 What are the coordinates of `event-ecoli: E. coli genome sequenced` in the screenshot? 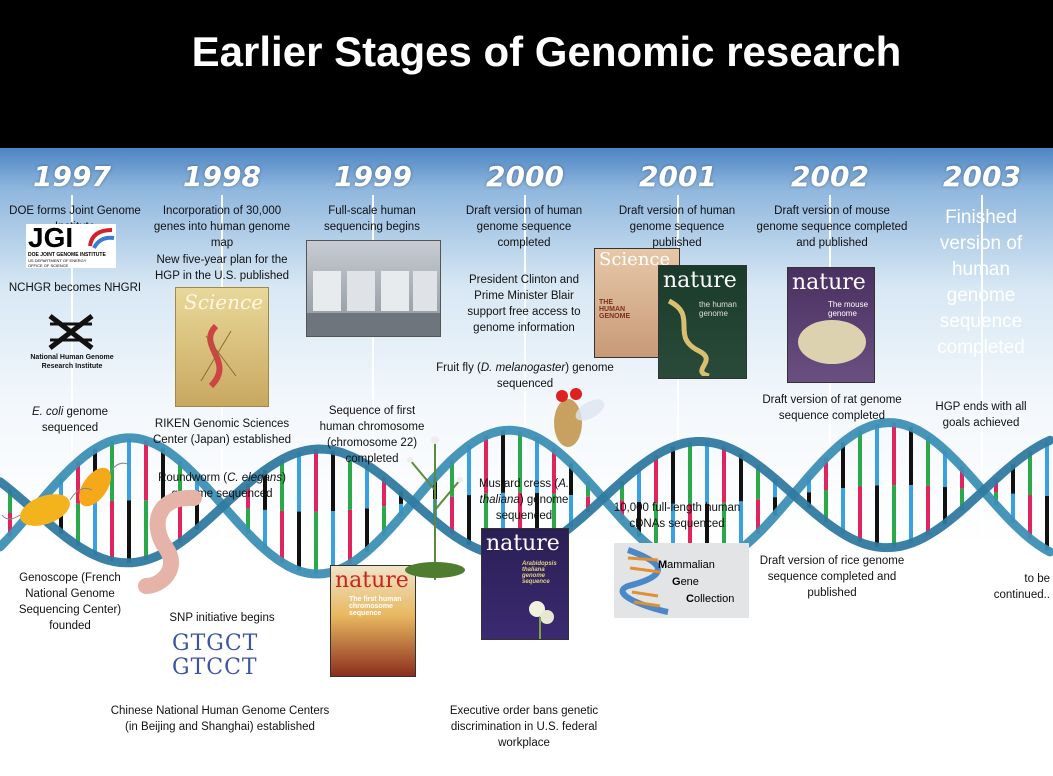 It's located at (70, 420).